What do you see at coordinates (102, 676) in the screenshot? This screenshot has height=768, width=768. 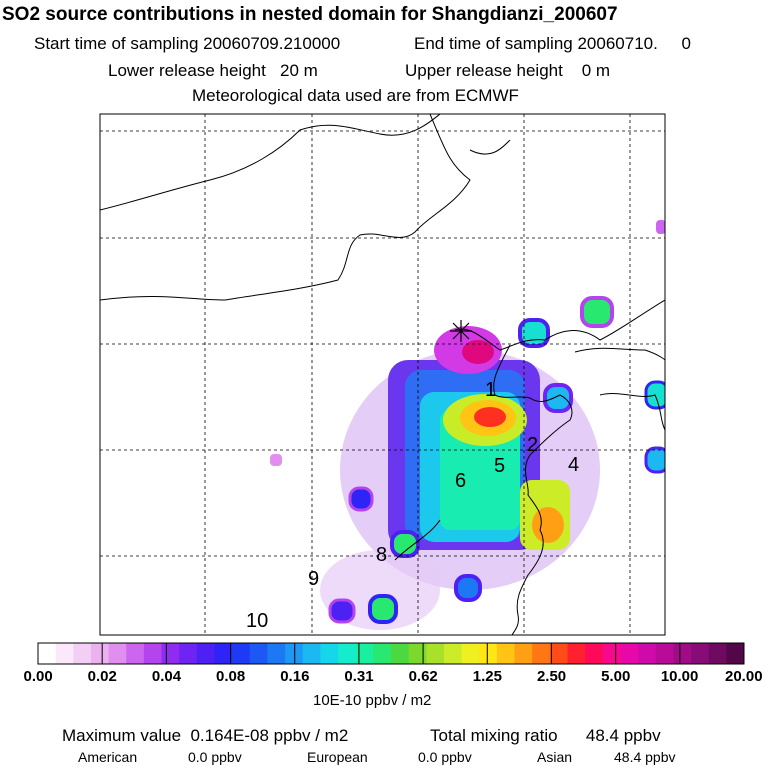 I see `colorbar-tick-label: 0.02` at bounding box center [102, 676].